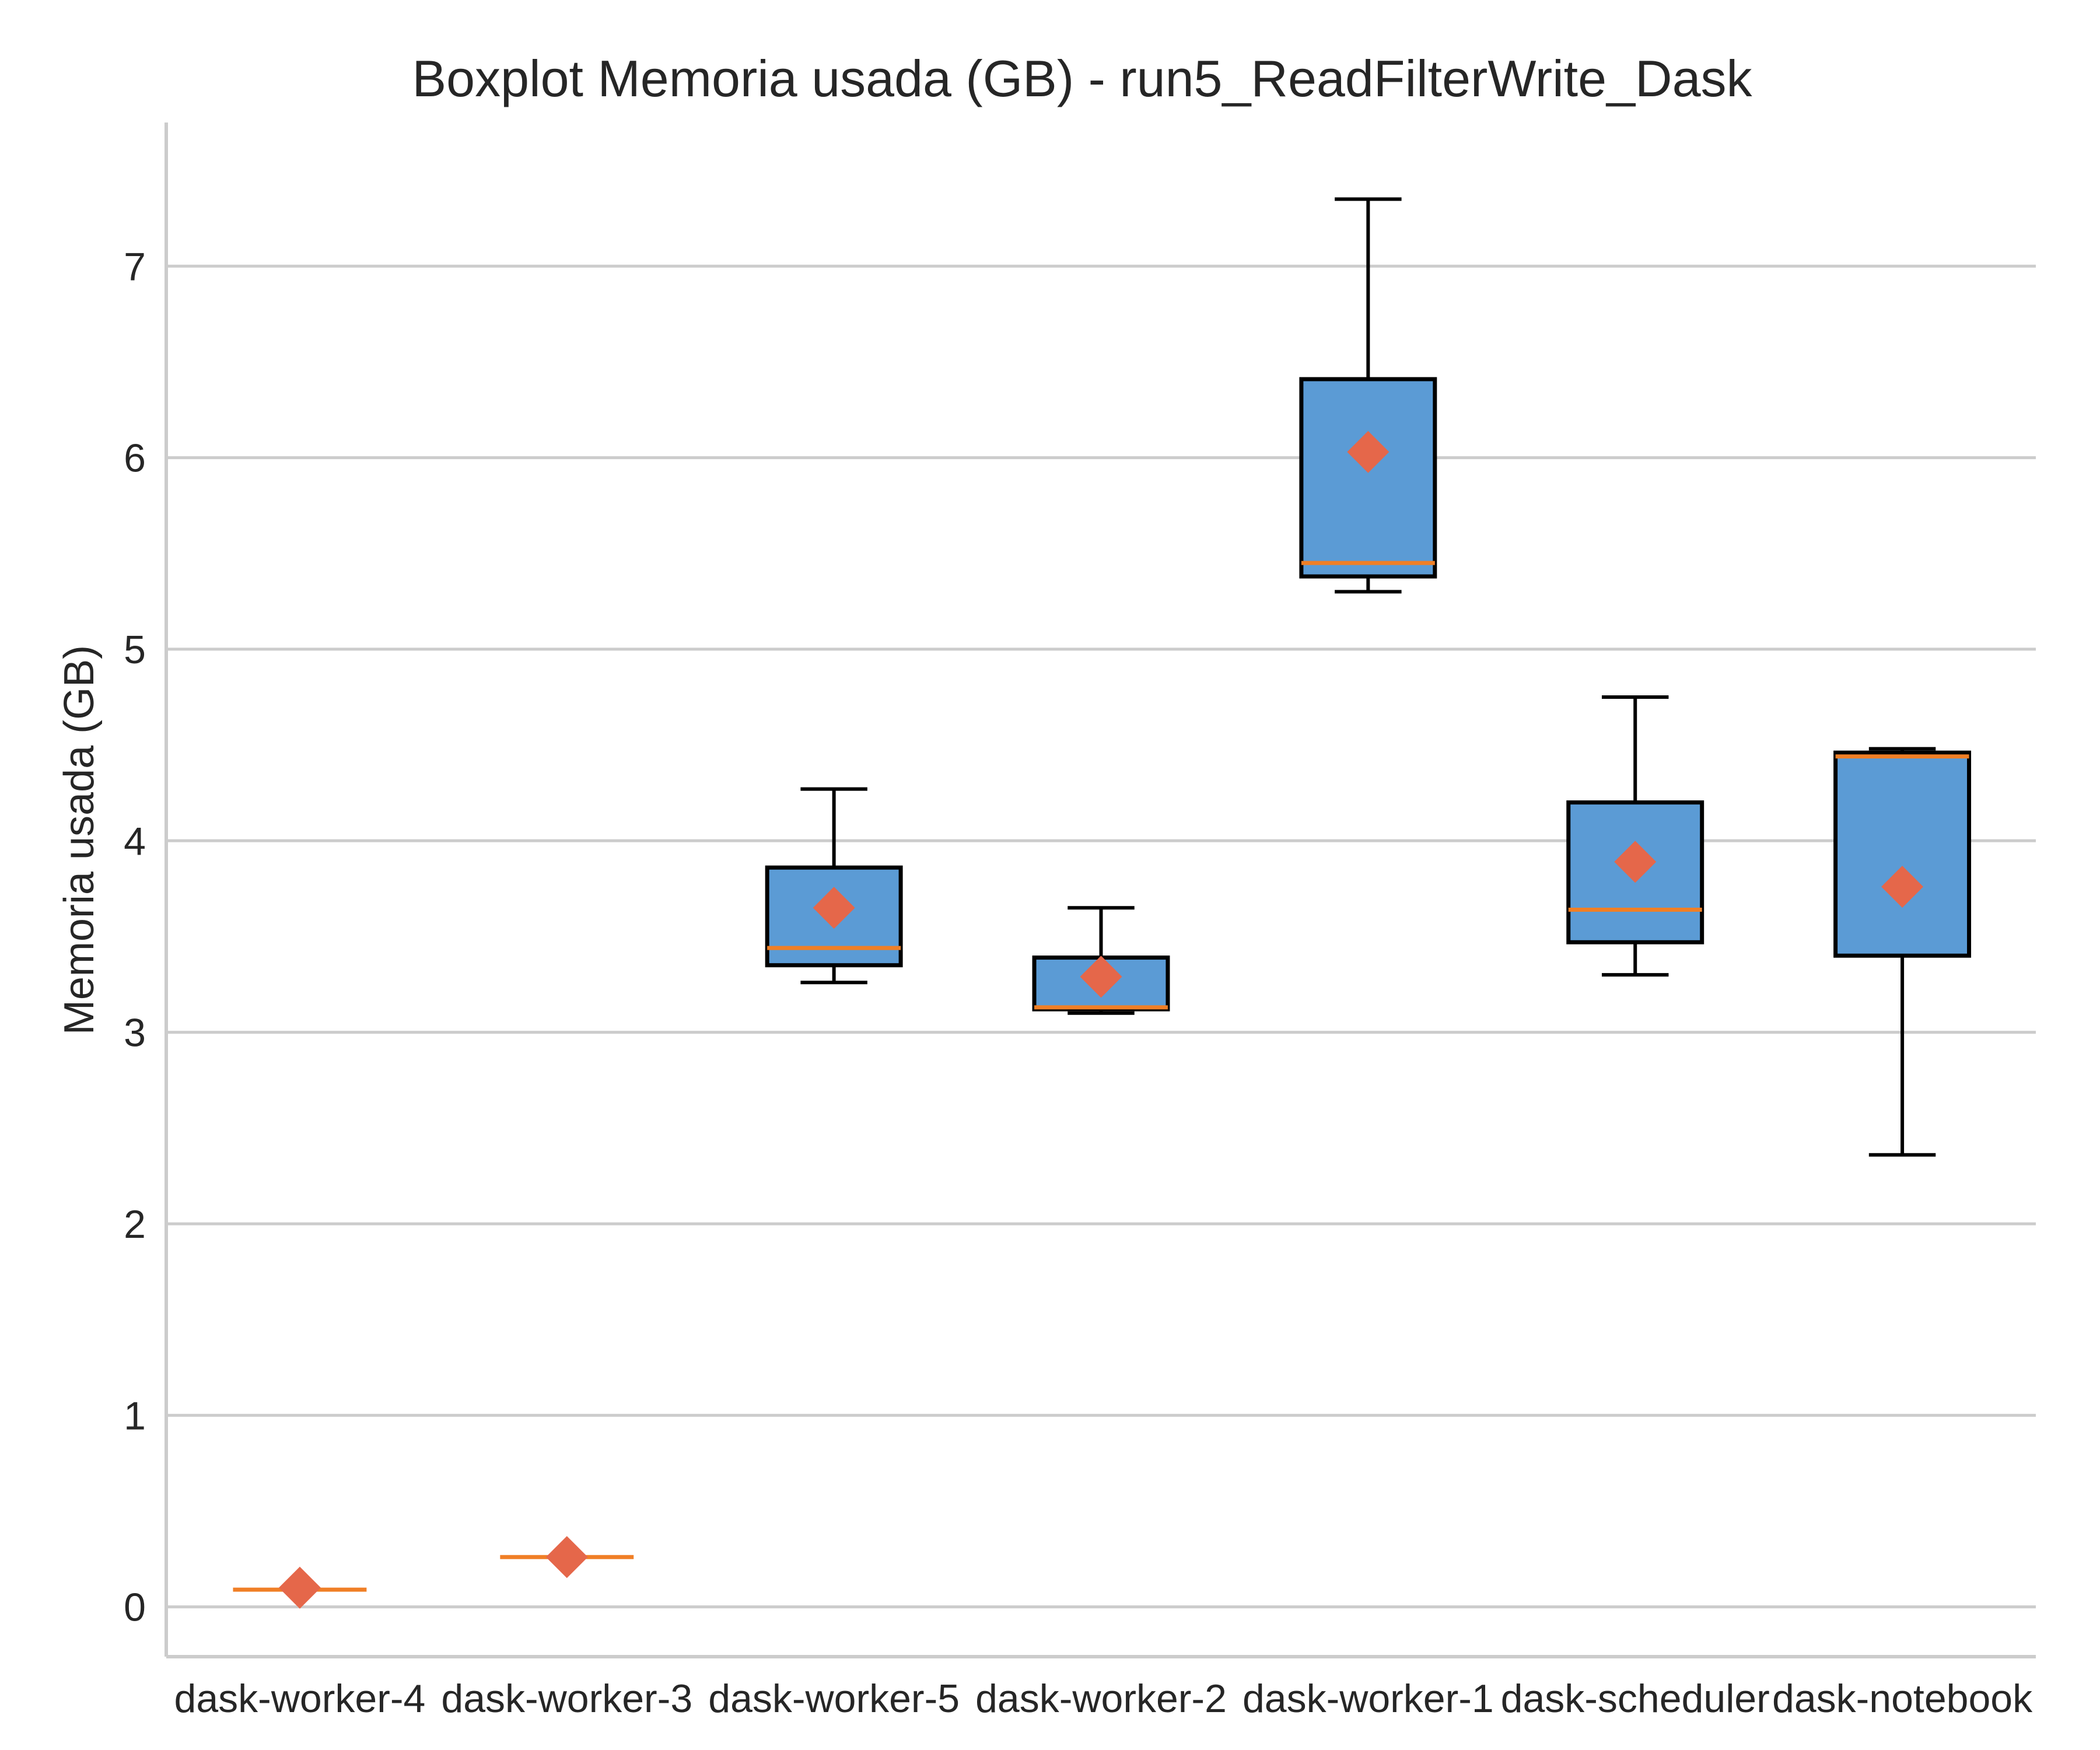 The height and width of the screenshot is (1750, 2100). I want to click on y-tick-label: 1, so click(135, 1416).